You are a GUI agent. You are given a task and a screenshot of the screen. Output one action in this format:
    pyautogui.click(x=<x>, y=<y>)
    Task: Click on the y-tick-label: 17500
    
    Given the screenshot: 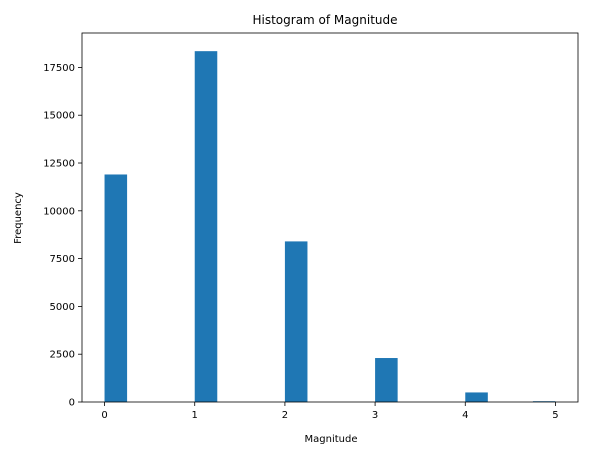 What is the action you would take?
    pyautogui.click(x=59, y=68)
    